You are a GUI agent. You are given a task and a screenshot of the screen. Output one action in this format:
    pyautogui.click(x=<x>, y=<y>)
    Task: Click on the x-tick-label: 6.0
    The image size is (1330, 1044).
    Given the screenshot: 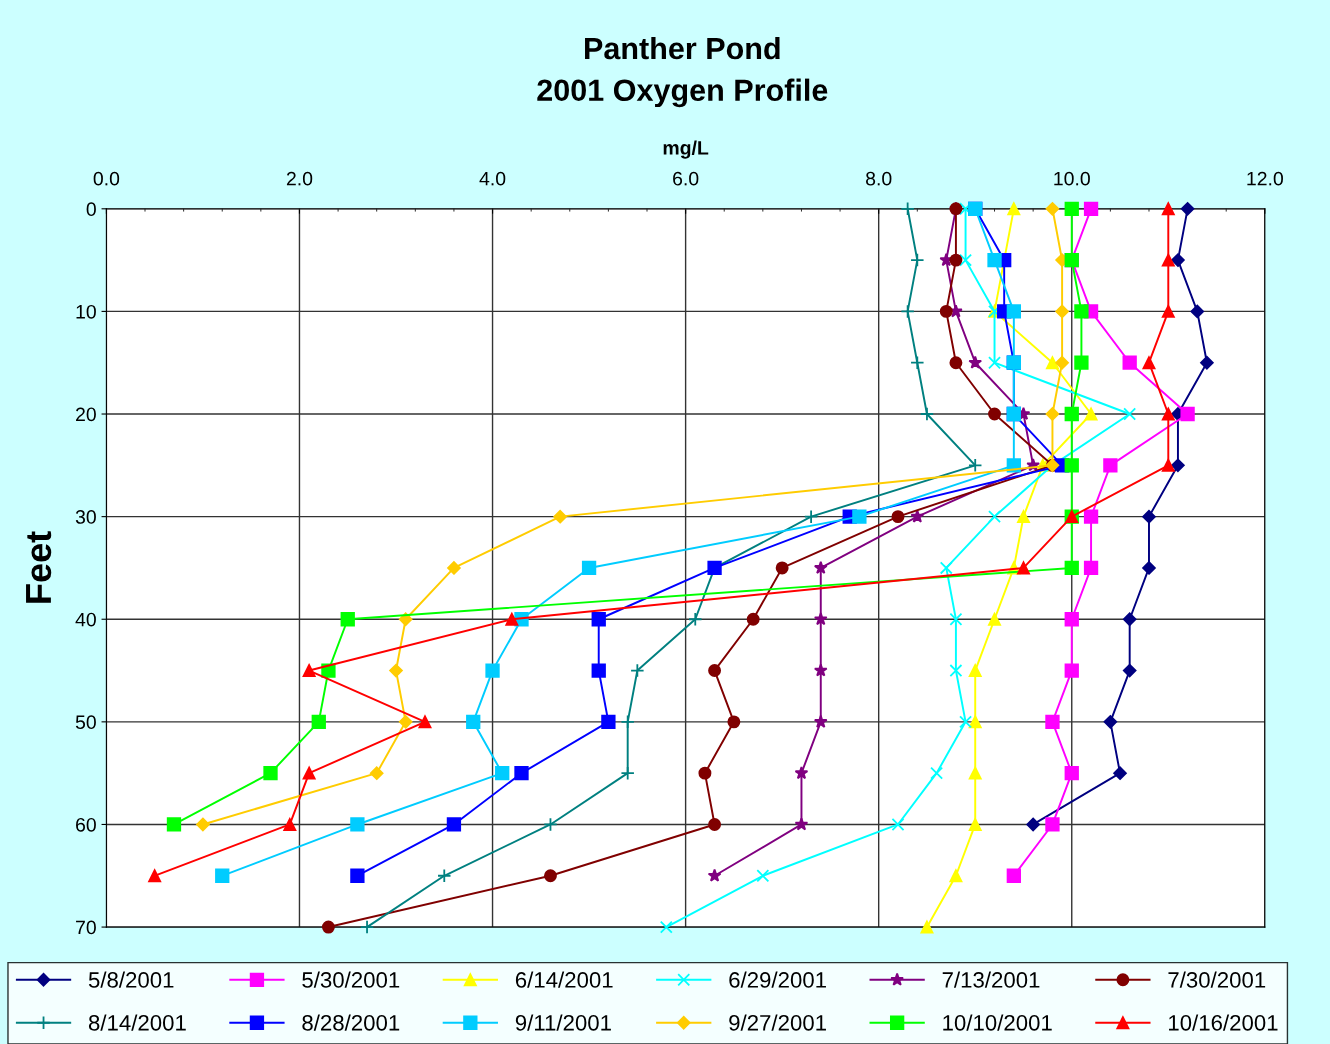 What is the action you would take?
    pyautogui.click(x=686, y=178)
    